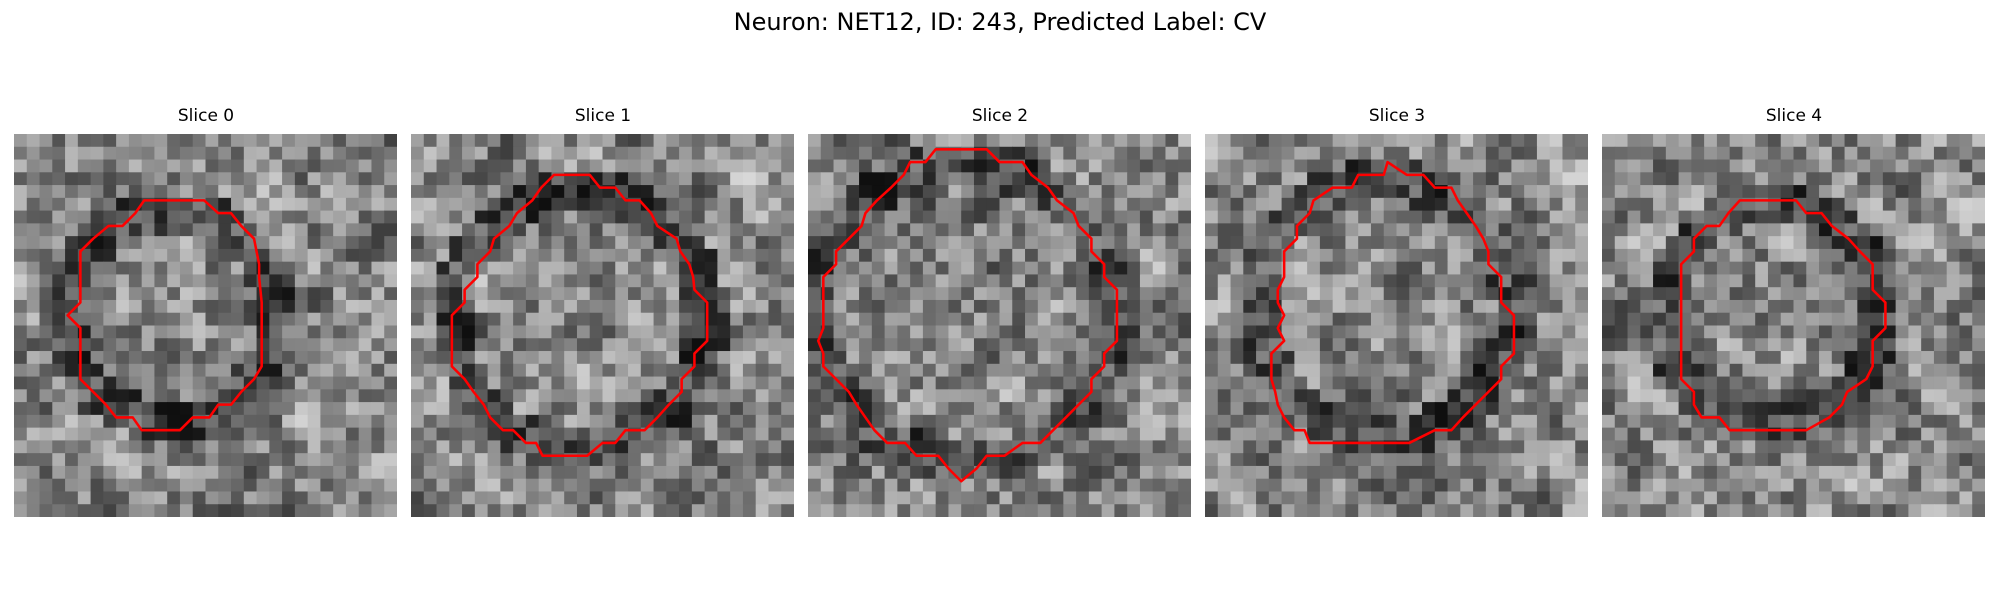  I want to click on slice-title-4: Slice 4, so click(1794, 116).